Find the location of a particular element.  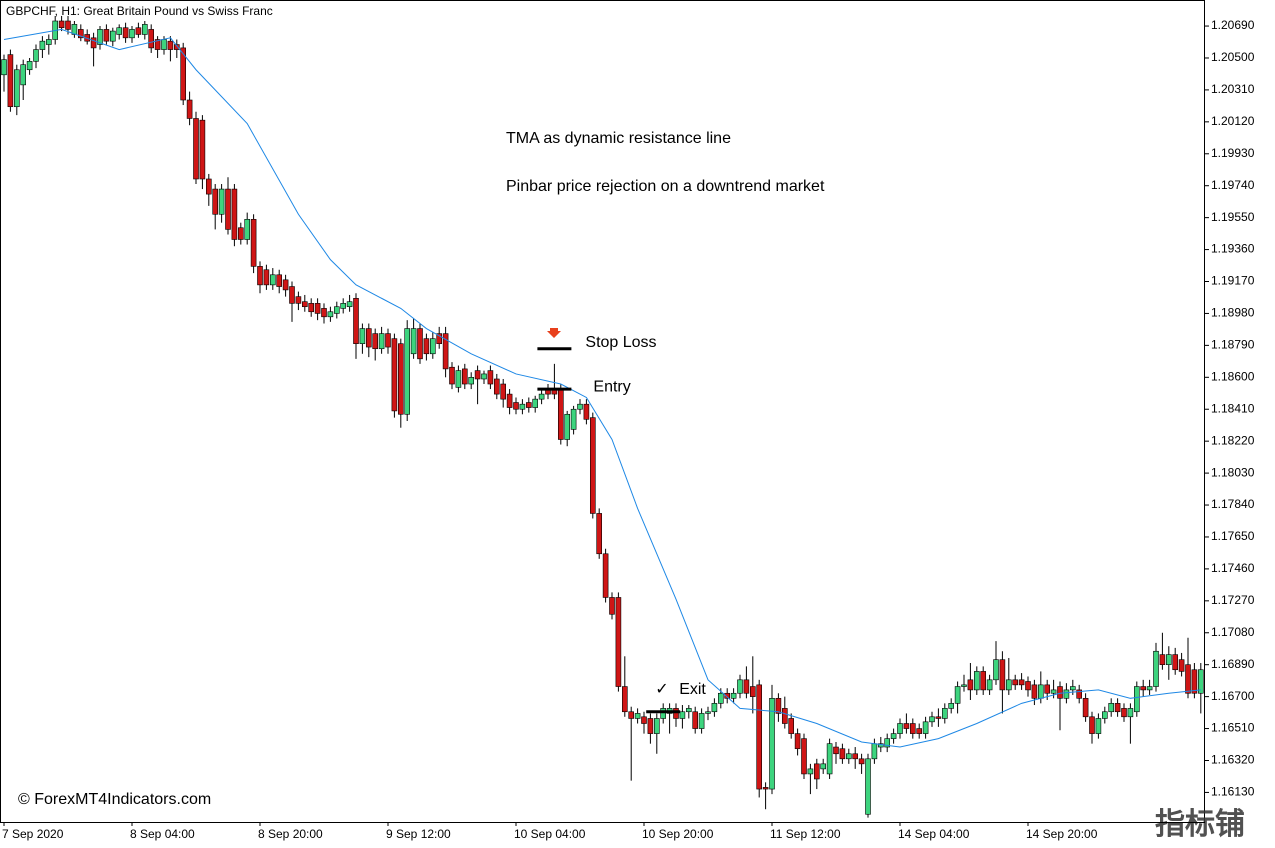

x-tick-label: 14 Sep 04:00 is located at coordinates (934, 834).